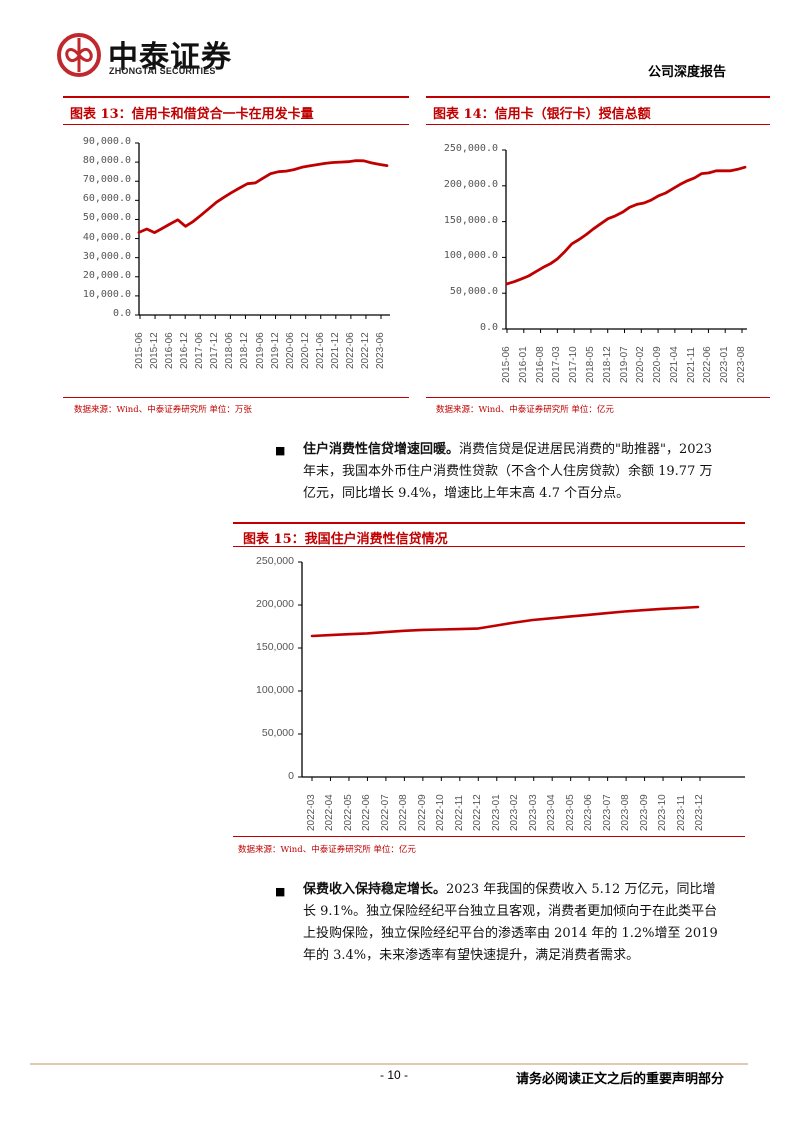  What do you see at coordinates (581, 889) in the screenshot?
I see `paragraph-2-line: 2023 年我国的保费收入 5.12 万亿元，同比增` at bounding box center [581, 889].